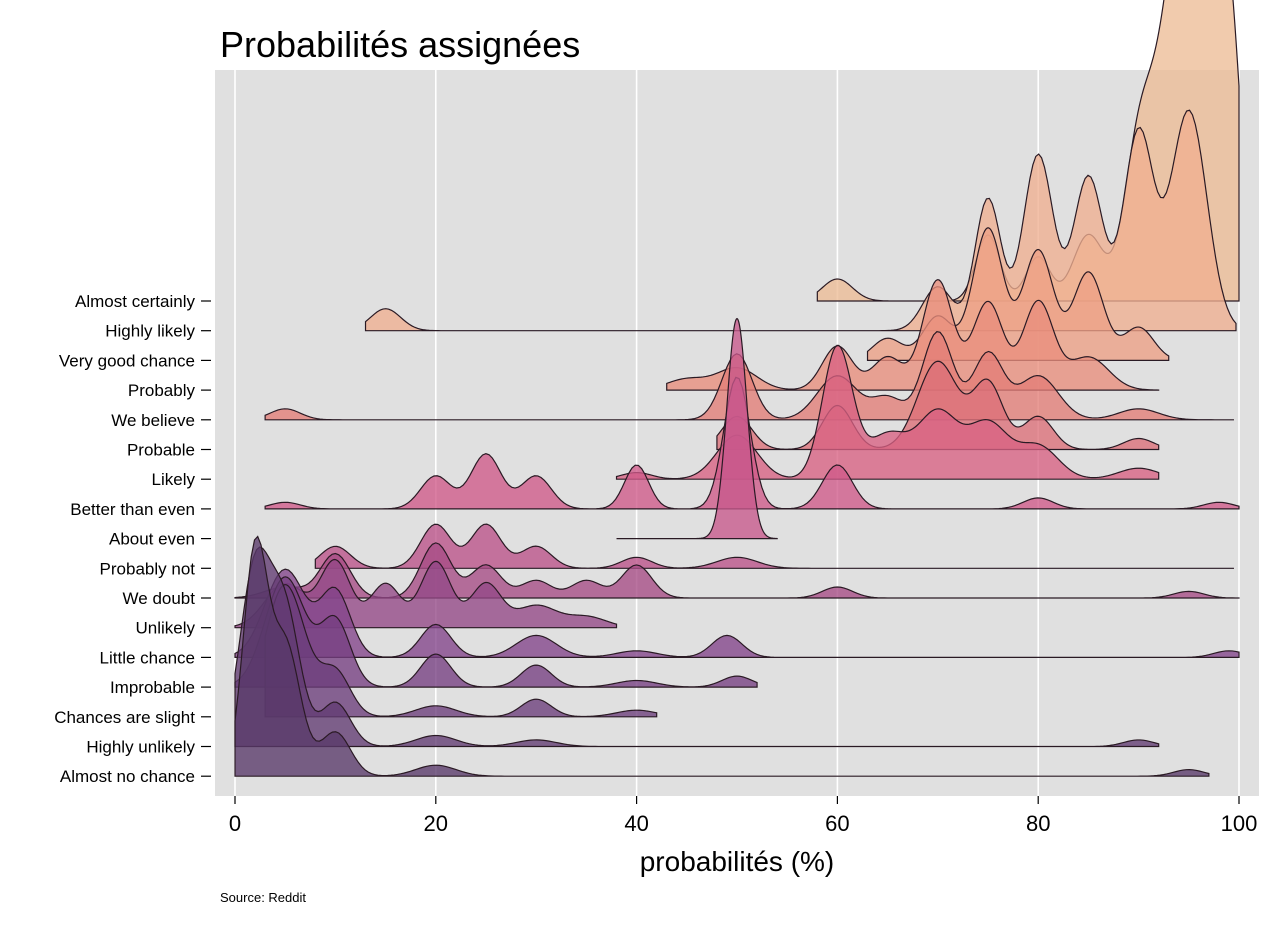  I want to click on ridge-likely, so click(887, 412).